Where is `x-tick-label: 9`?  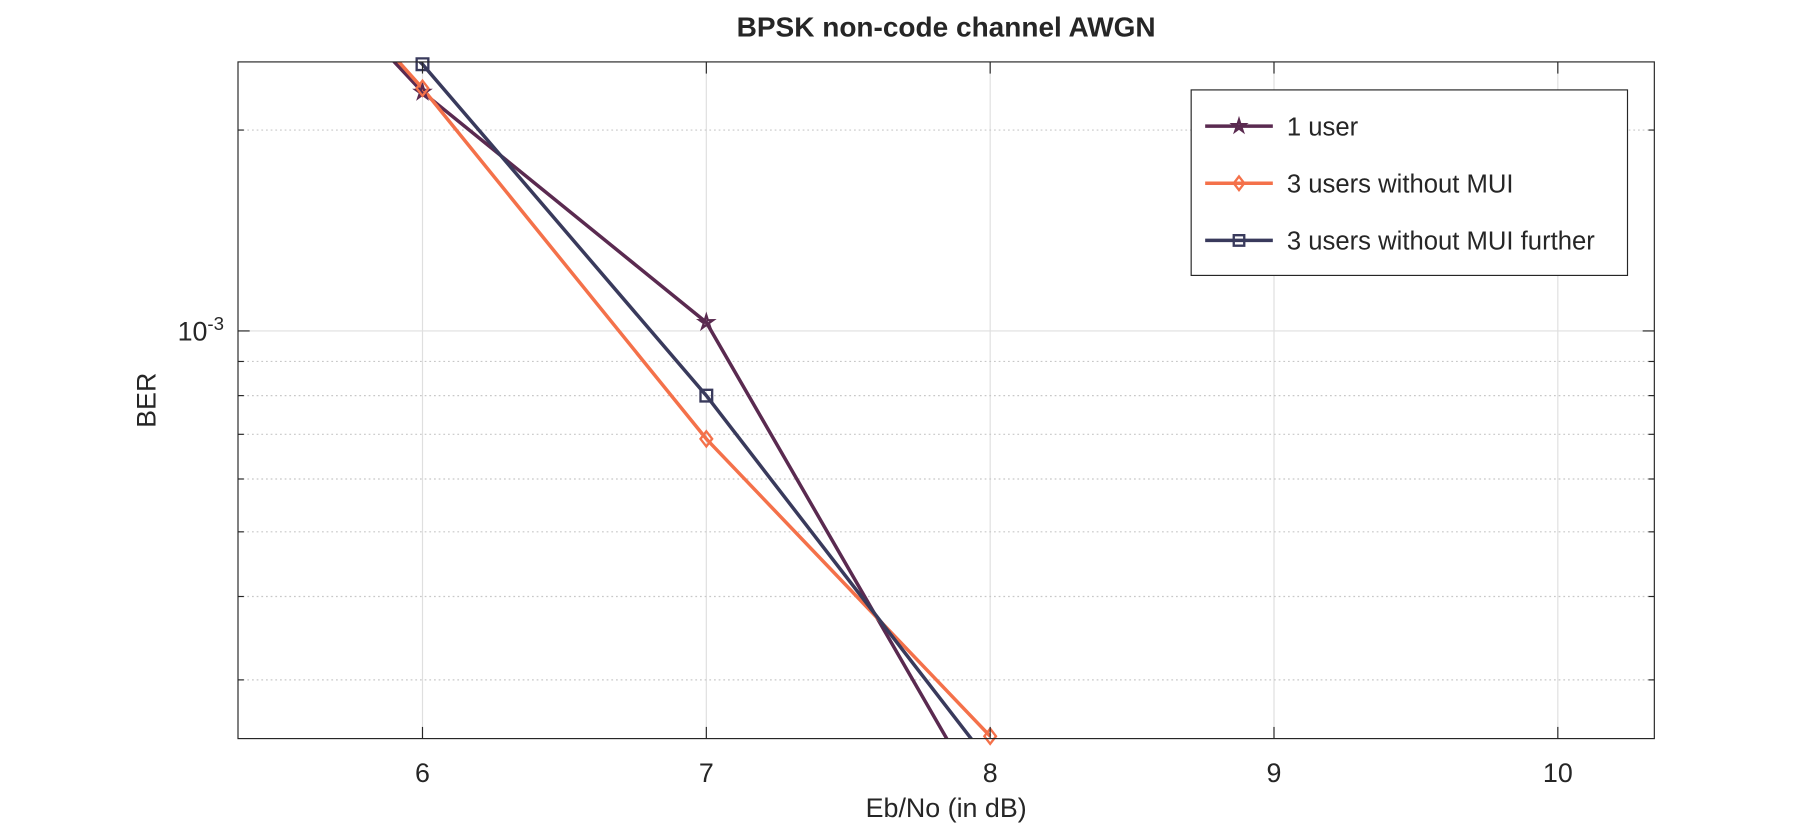
x-tick-label: 9 is located at coordinates (1274, 773).